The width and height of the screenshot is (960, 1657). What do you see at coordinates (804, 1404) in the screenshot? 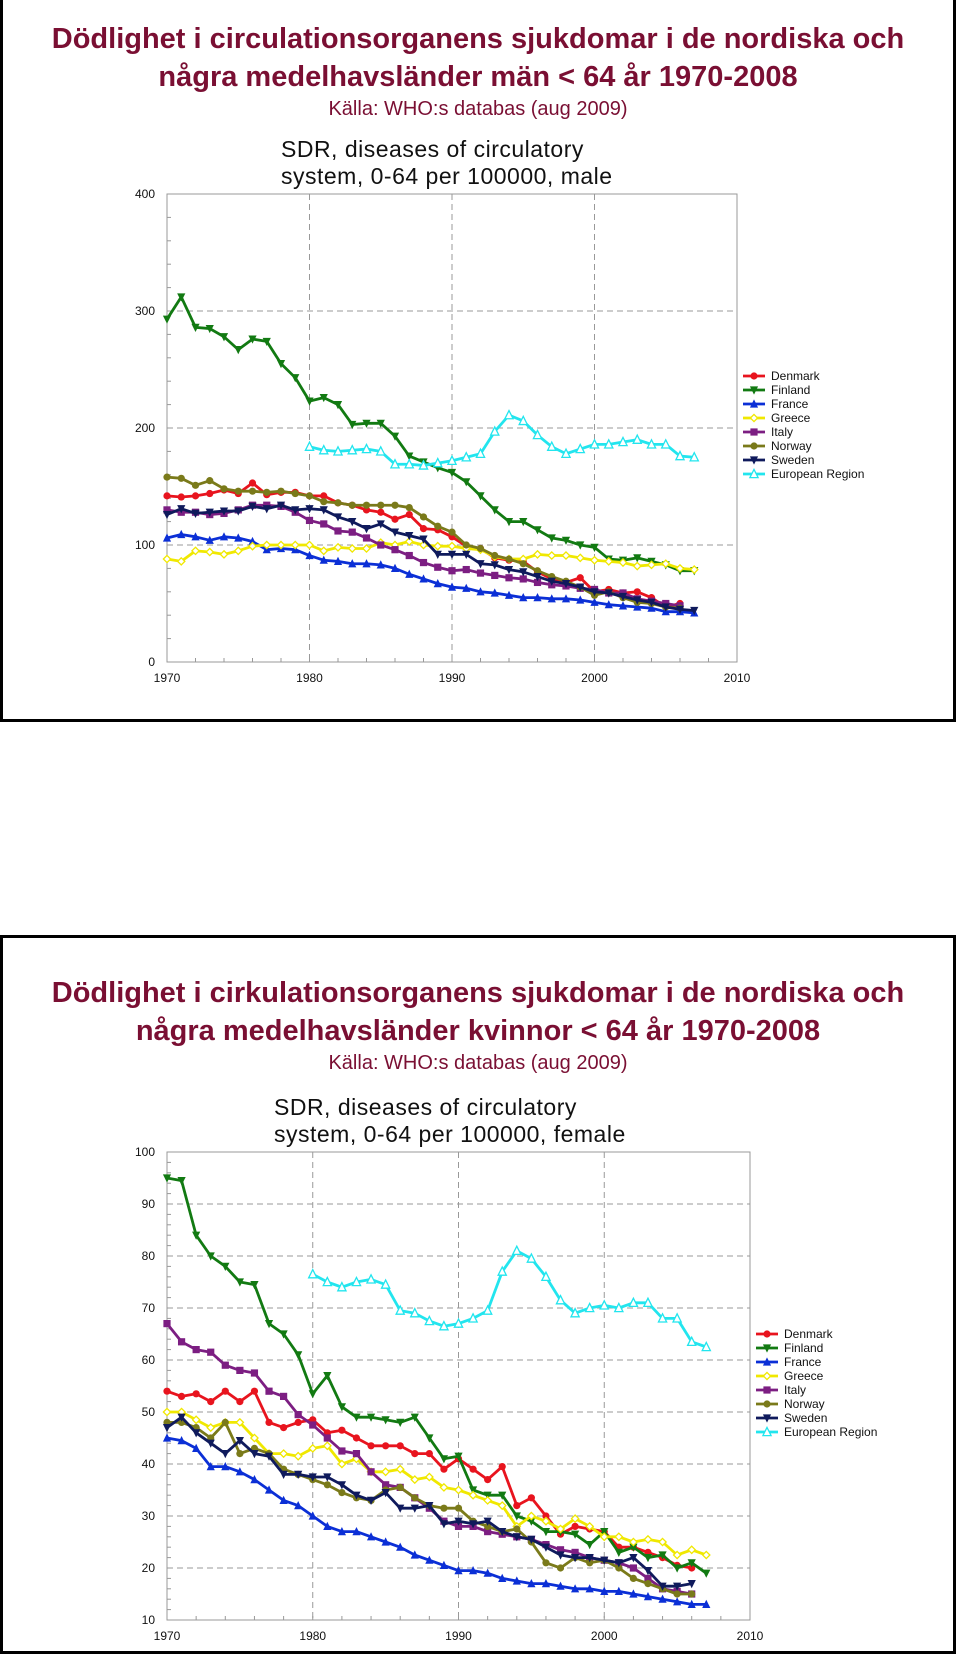
I see `legend-label: Norway` at bounding box center [804, 1404].